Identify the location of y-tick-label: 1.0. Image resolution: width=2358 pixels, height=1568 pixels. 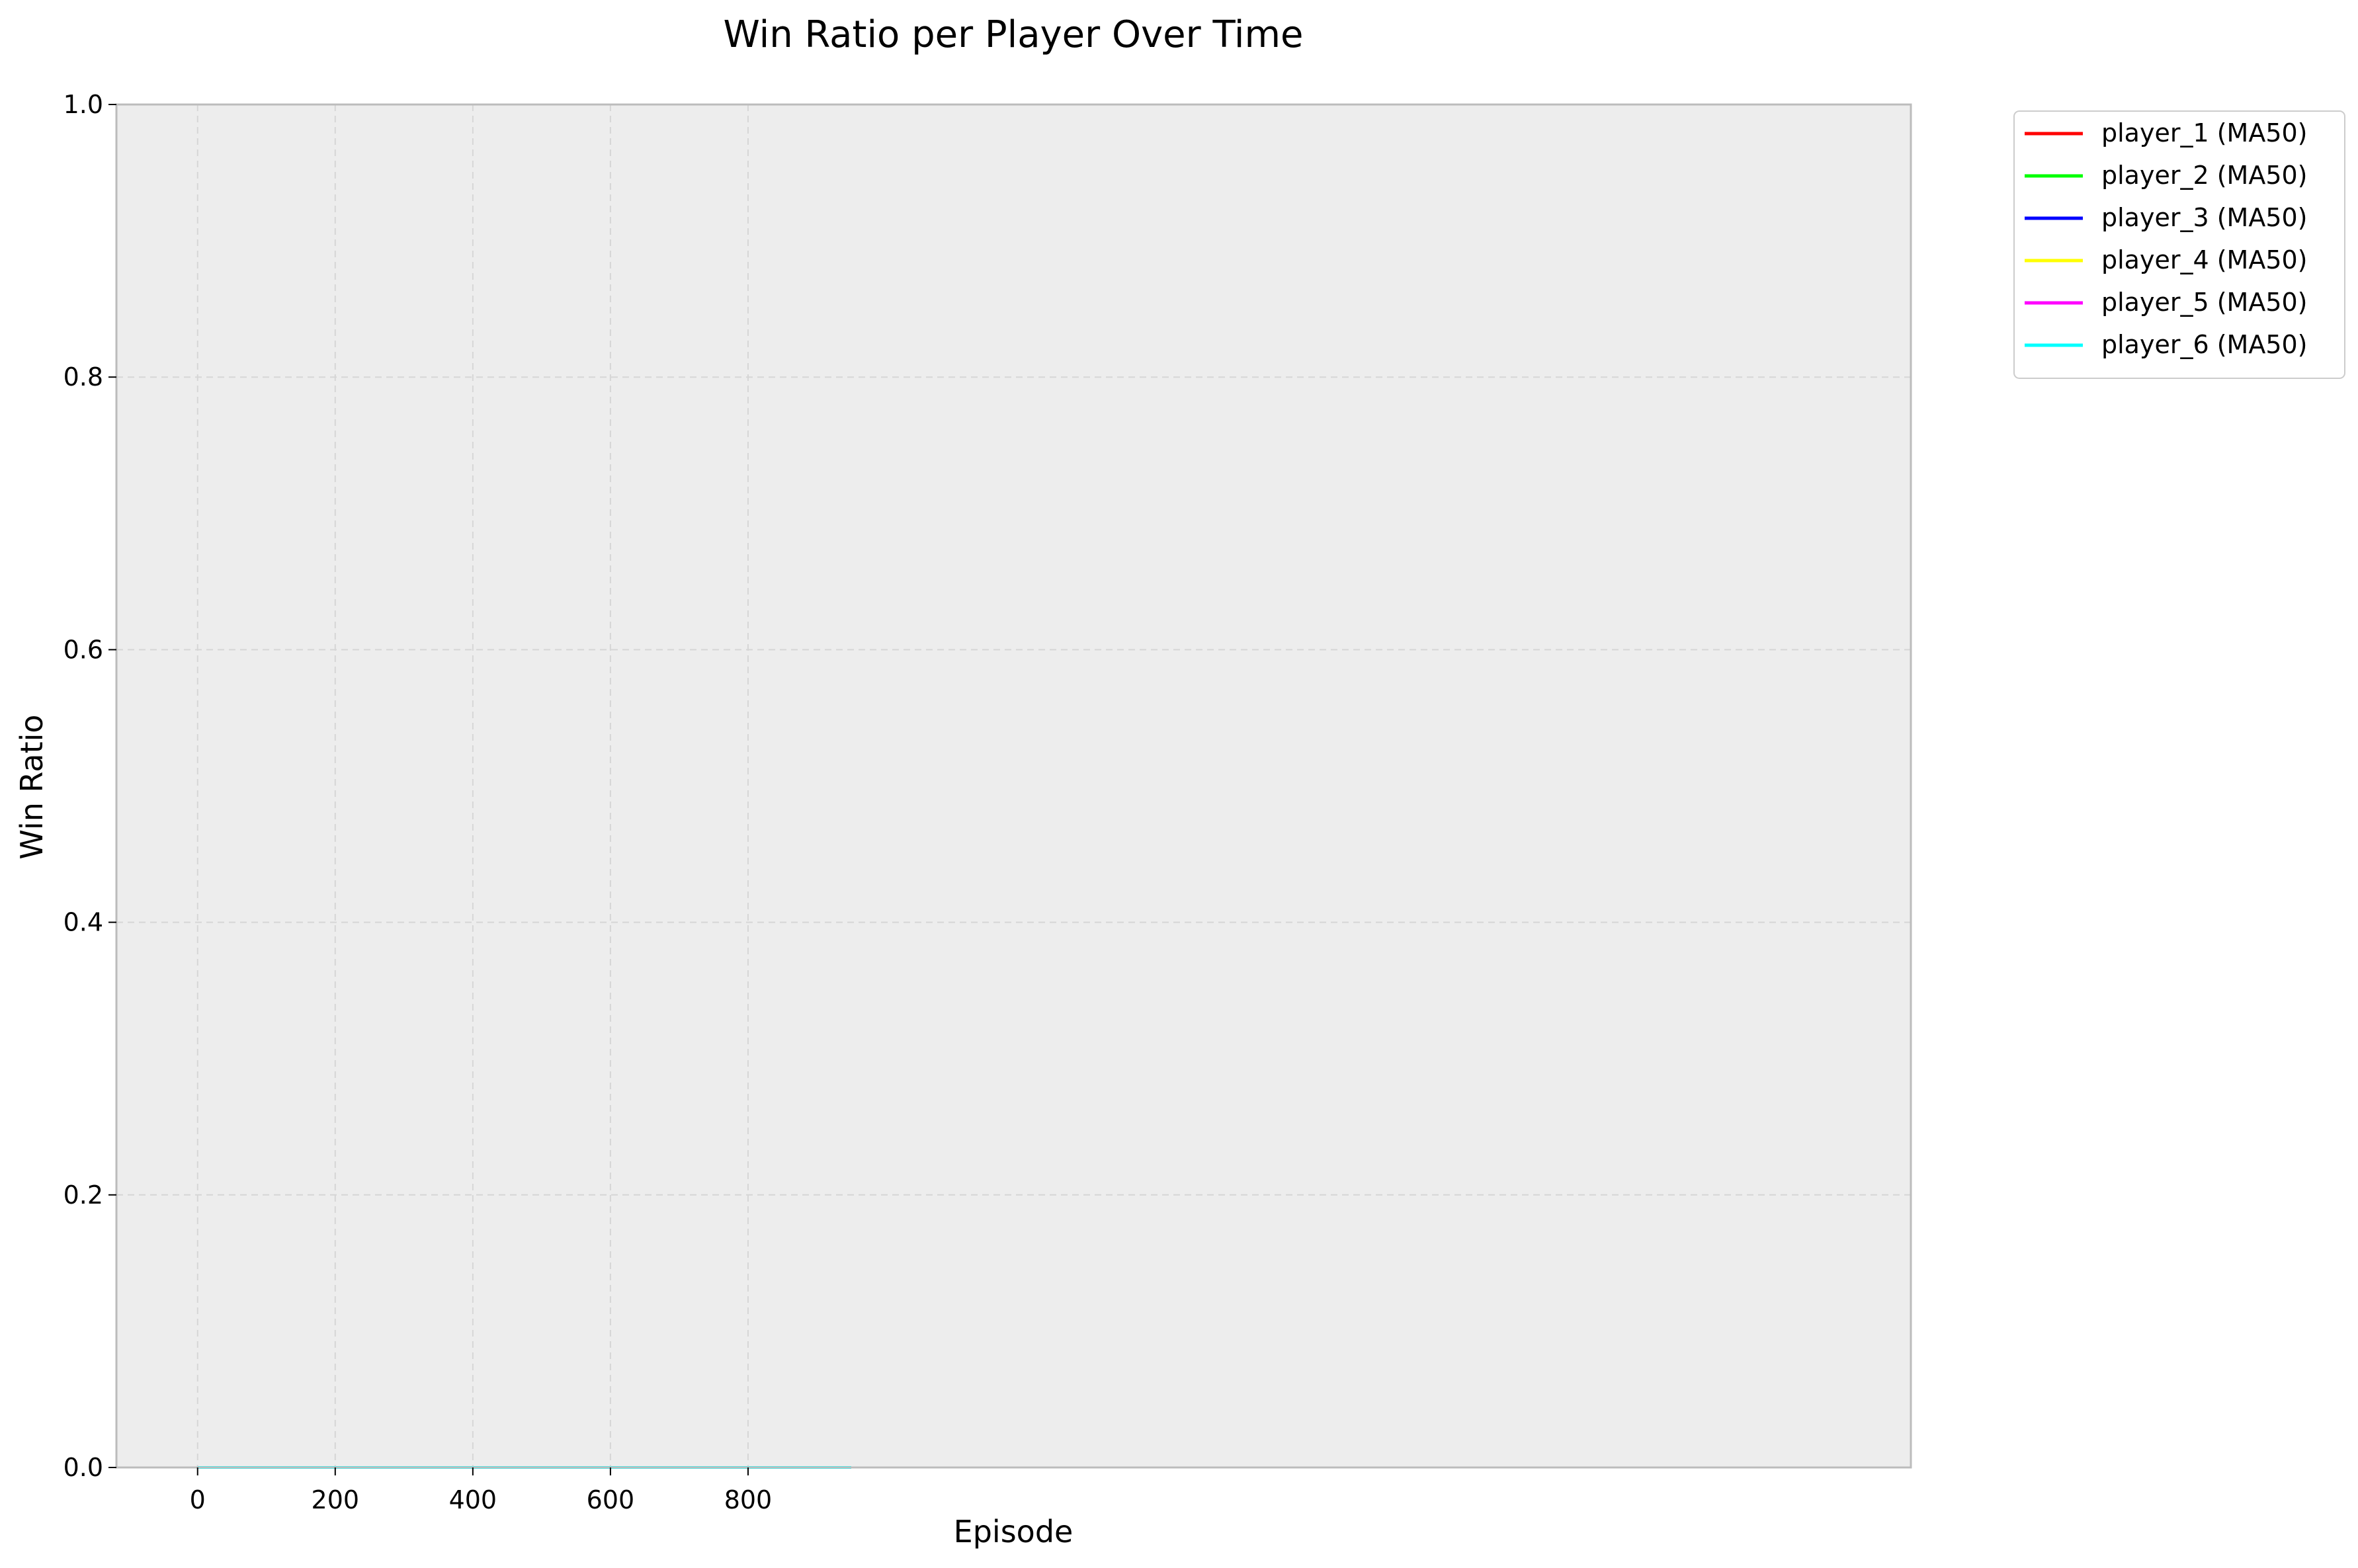
(83, 104).